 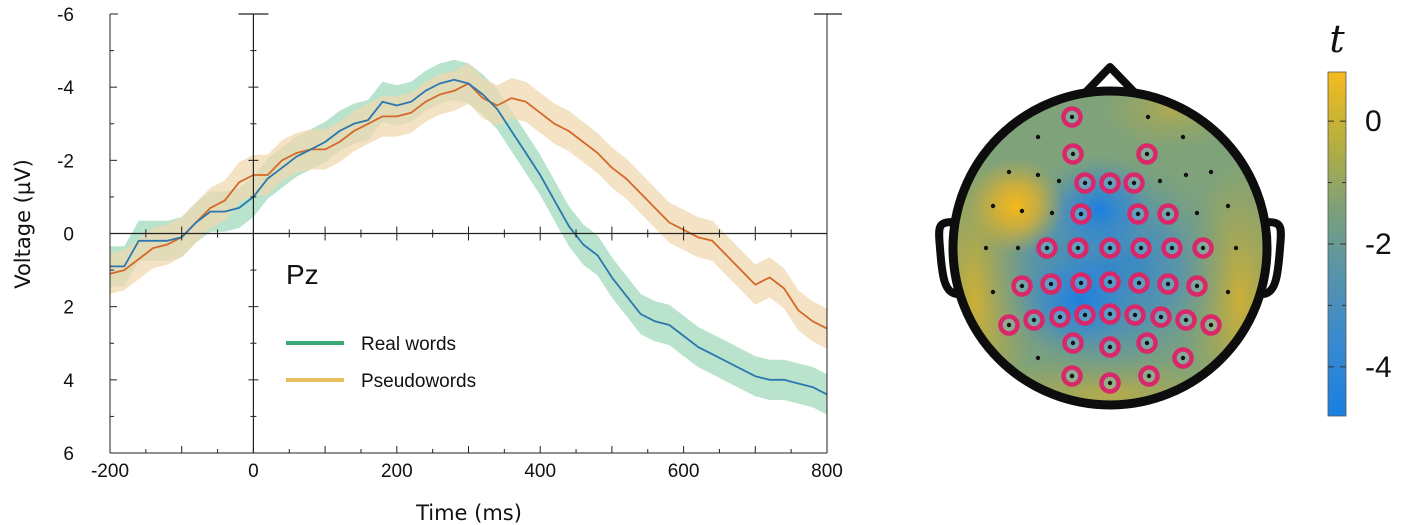 What do you see at coordinates (827, 471) in the screenshot?
I see `x-tick-label: 800` at bounding box center [827, 471].